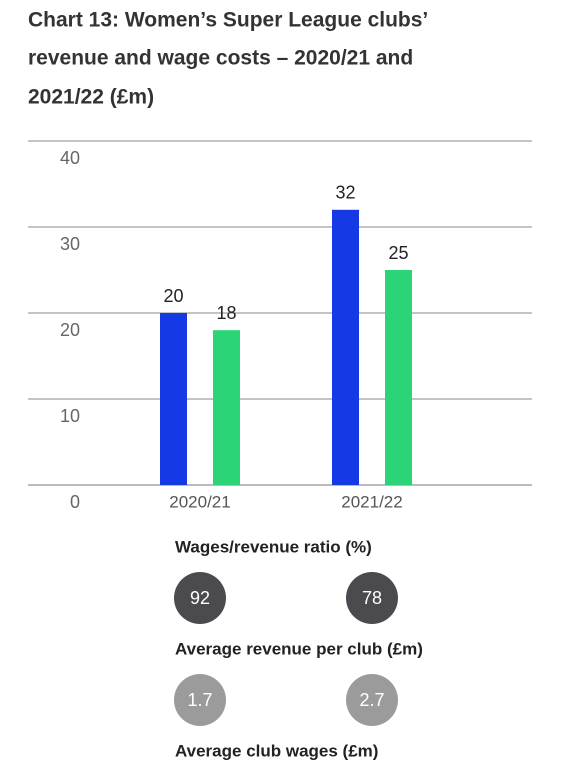  What do you see at coordinates (91, 97) in the screenshot?
I see `chart-title: 2021/22 (£m)` at bounding box center [91, 97].